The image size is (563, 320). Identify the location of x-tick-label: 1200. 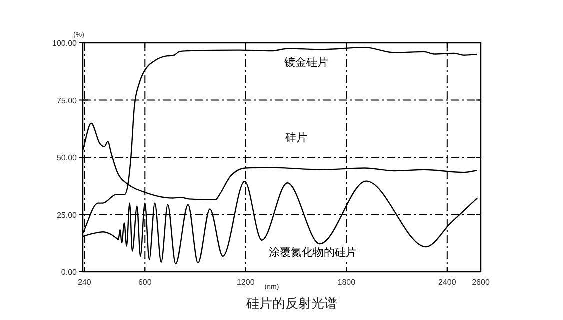
(246, 282).